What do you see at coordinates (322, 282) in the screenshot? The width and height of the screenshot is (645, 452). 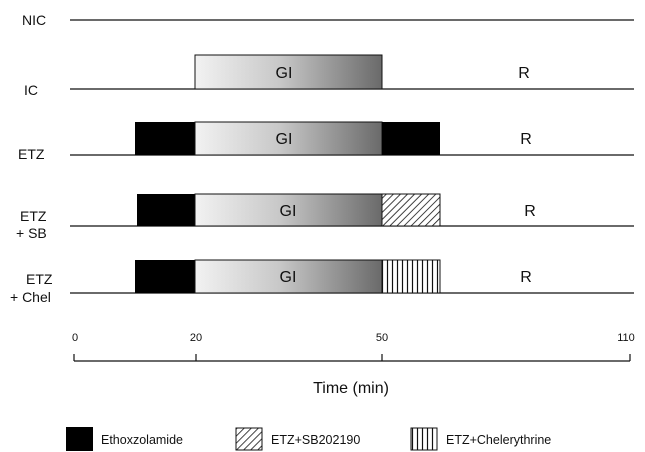 I see `row-etz-chel: ETZ + Chel GI R` at bounding box center [322, 282].